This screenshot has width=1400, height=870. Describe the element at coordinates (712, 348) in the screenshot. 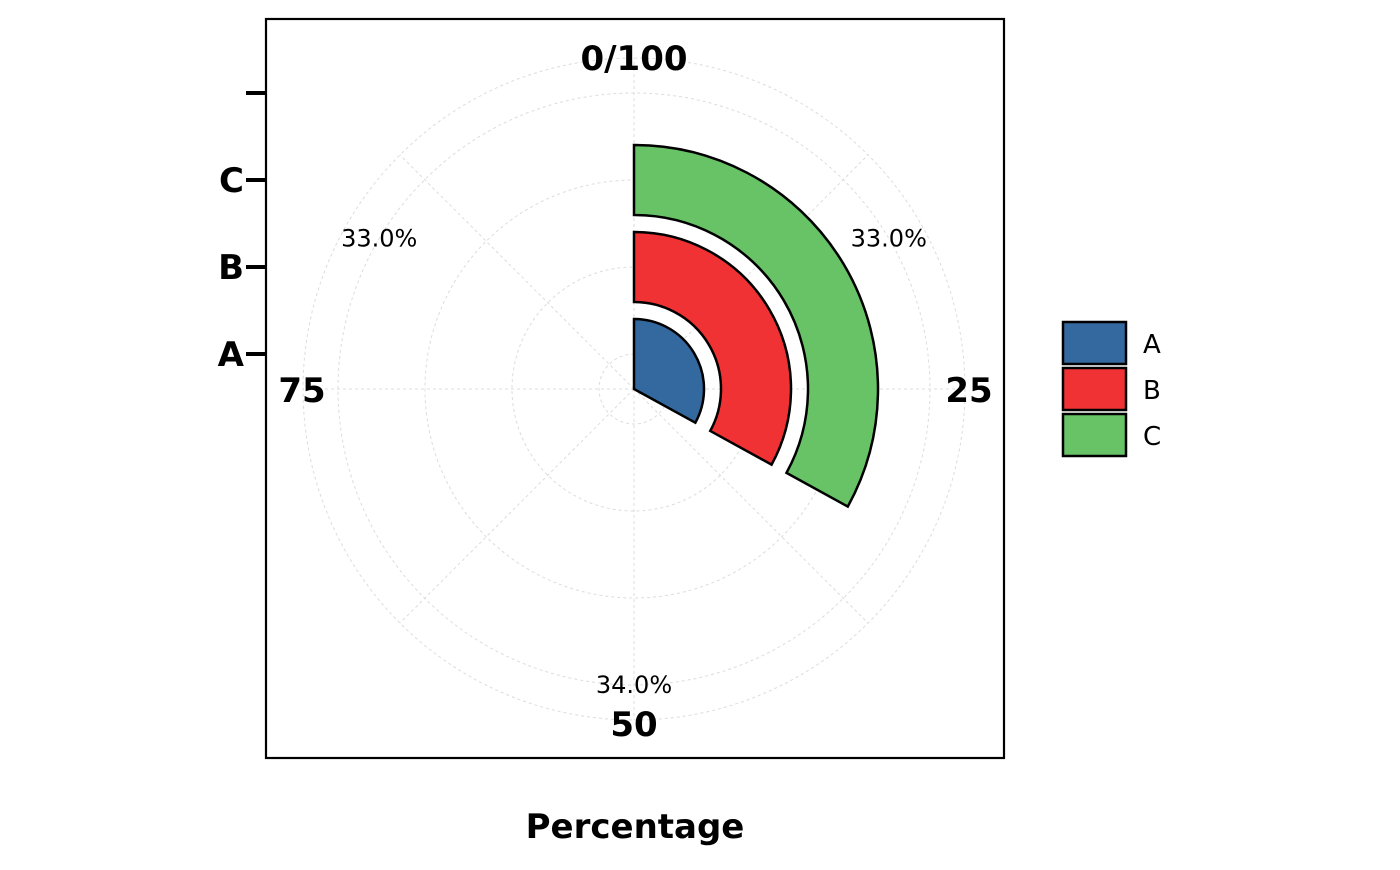

I see `bar-B` at that location.